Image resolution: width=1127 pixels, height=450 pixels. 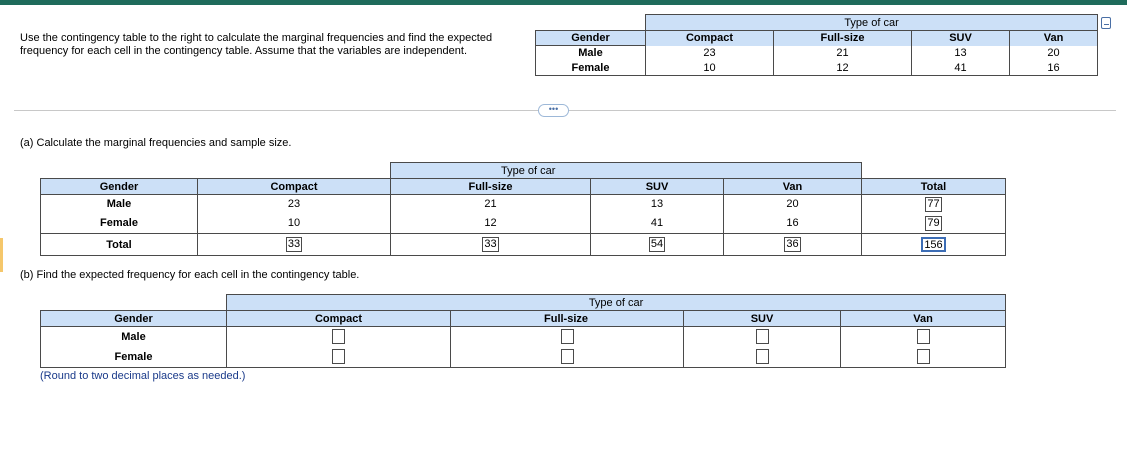 What do you see at coordinates (616, 302) in the screenshot?
I see `b-group-header: Type of car` at bounding box center [616, 302].